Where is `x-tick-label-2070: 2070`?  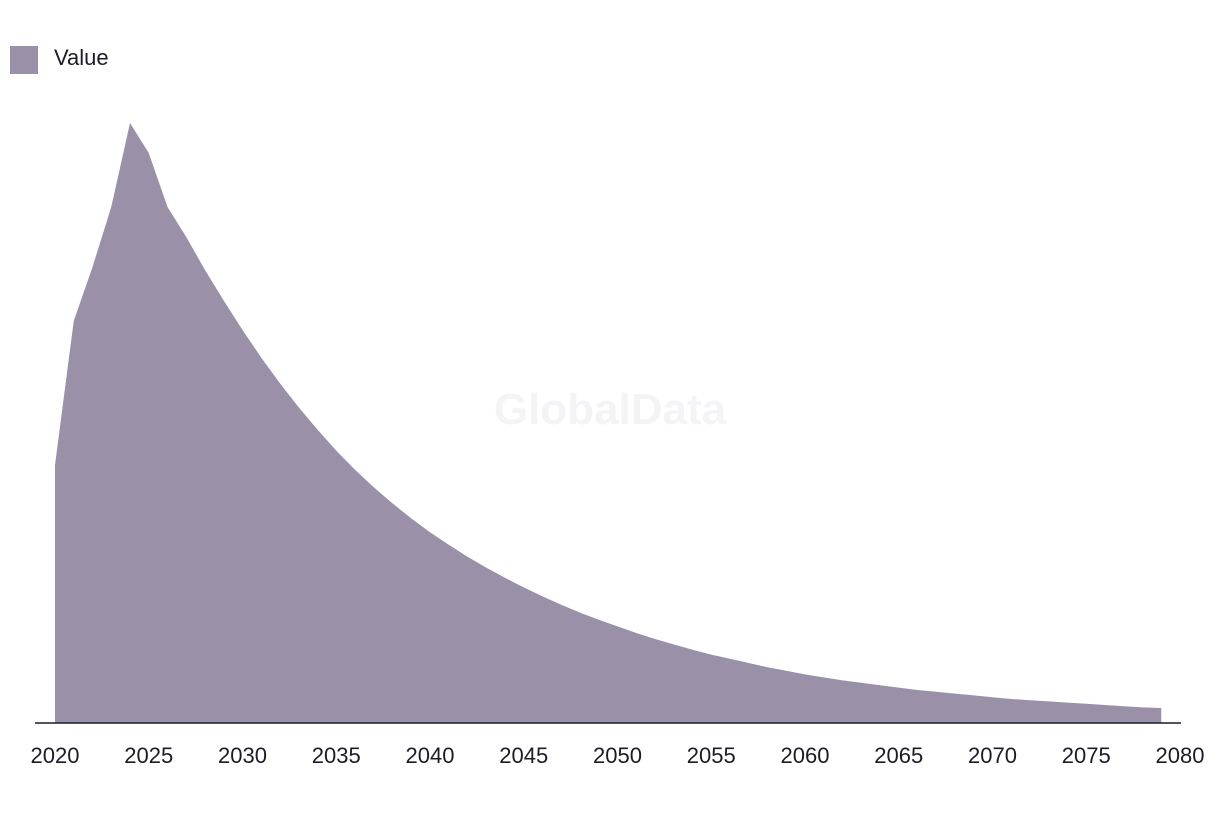 x-tick-label-2070: 2070 is located at coordinates (992, 755).